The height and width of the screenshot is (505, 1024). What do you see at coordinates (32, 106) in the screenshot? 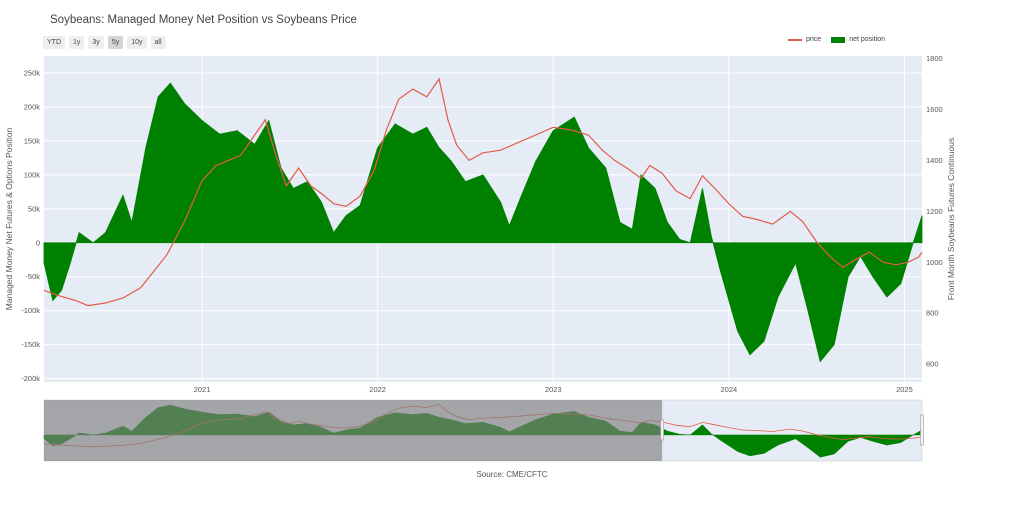
I see `y-tick-label: 200k` at bounding box center [32, 106].